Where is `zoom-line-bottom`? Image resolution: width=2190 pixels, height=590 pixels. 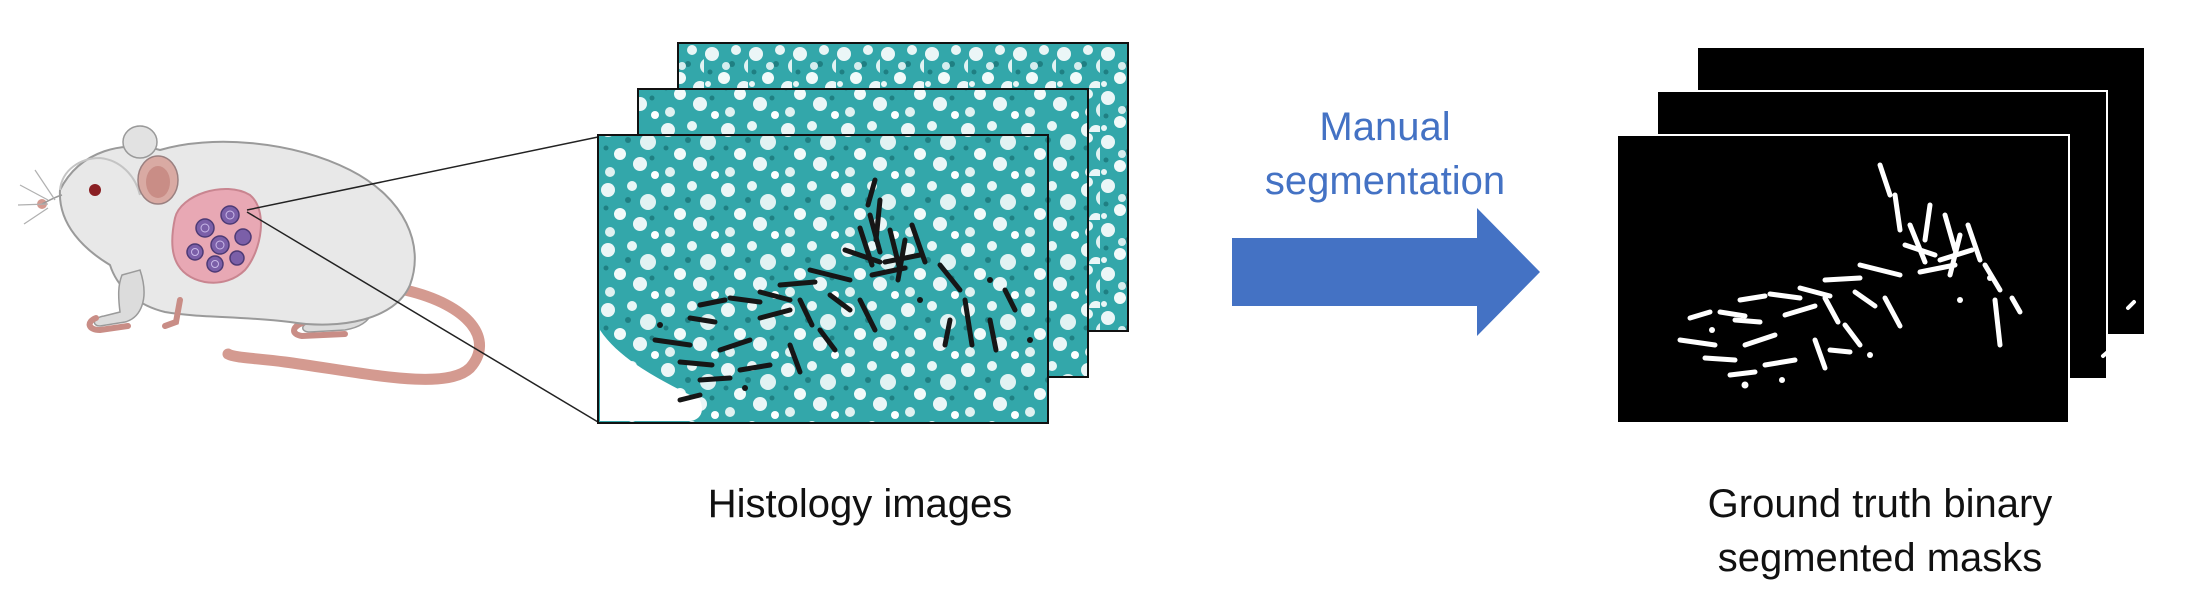
zoom-line-bottom is located at coordinates (422, 317).